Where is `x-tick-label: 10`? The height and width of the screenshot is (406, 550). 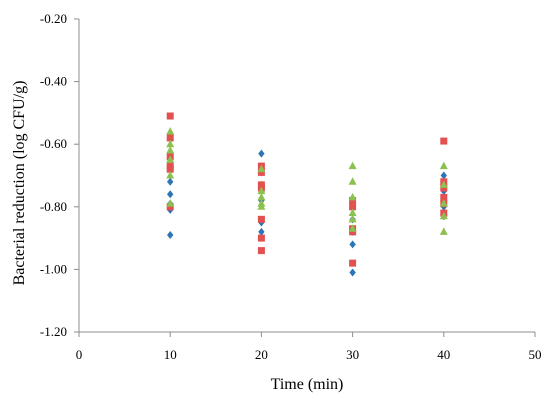
x-tick-label: 10 is located at coordinates (170, 354).